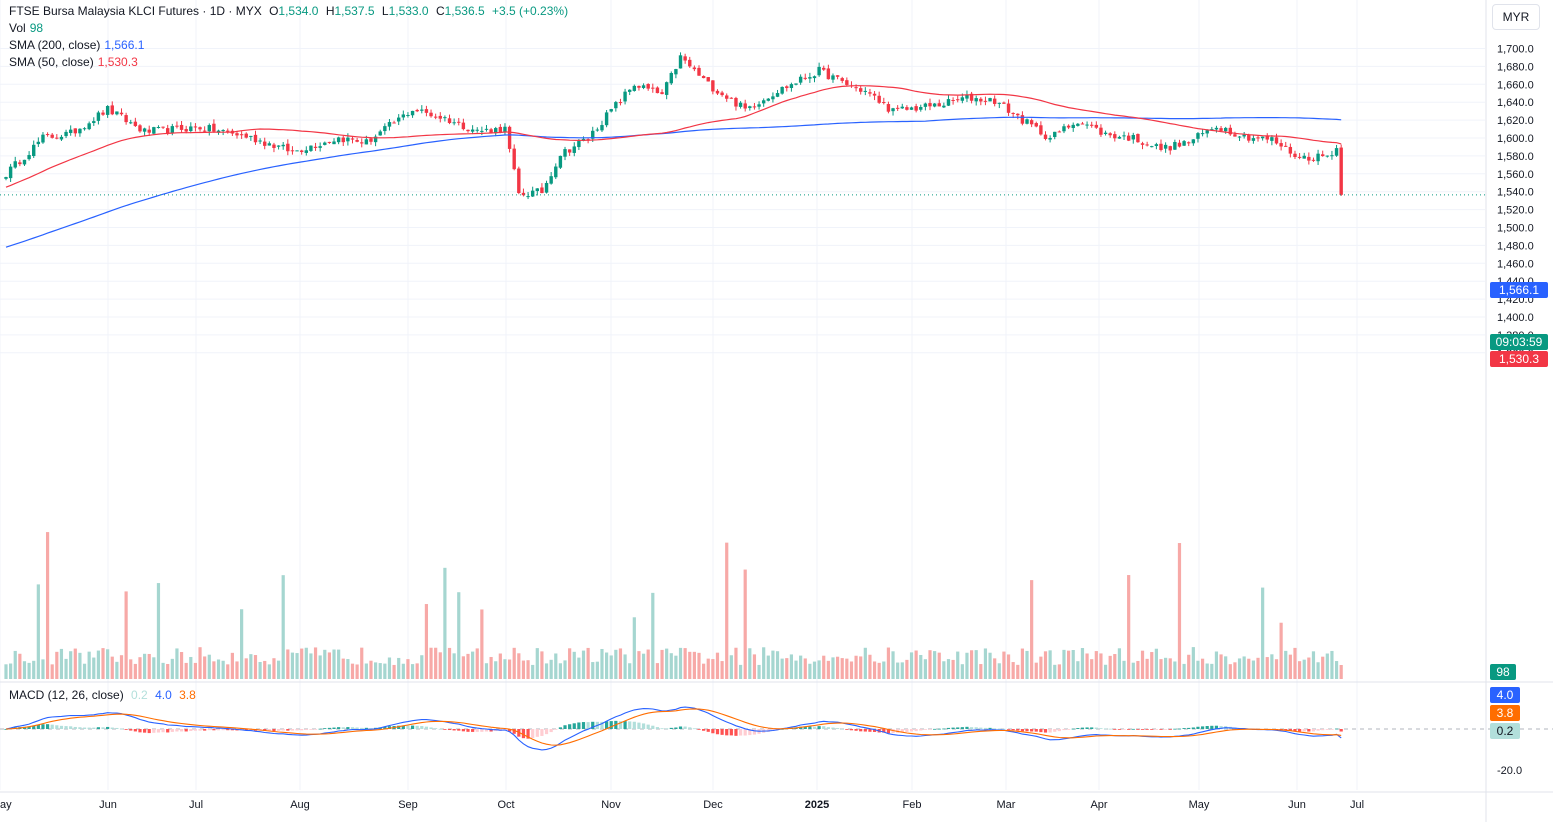  I want to click on macd-hist-value: 0.2, so click(139, 695).